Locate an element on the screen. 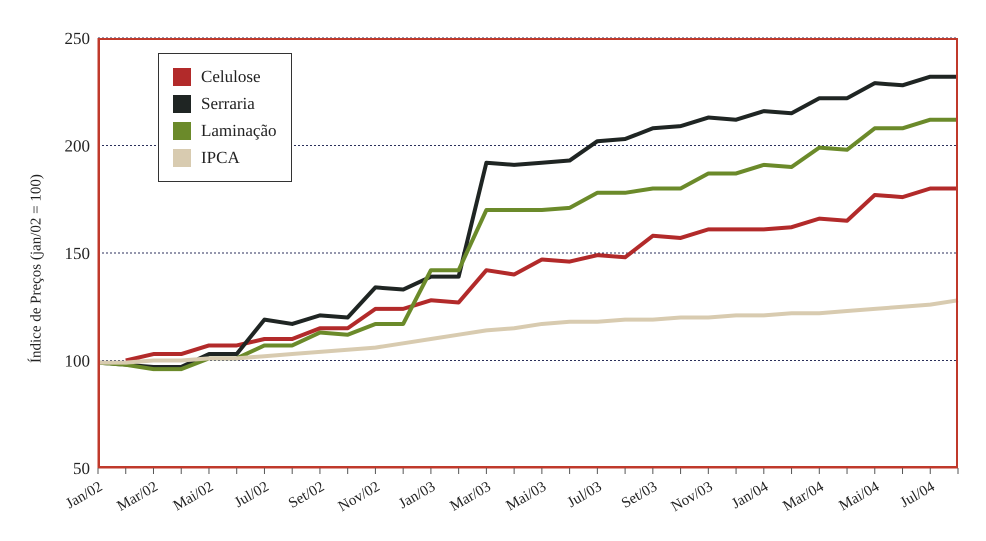  legend-label: IPCA is located at coordinates (220, 158).